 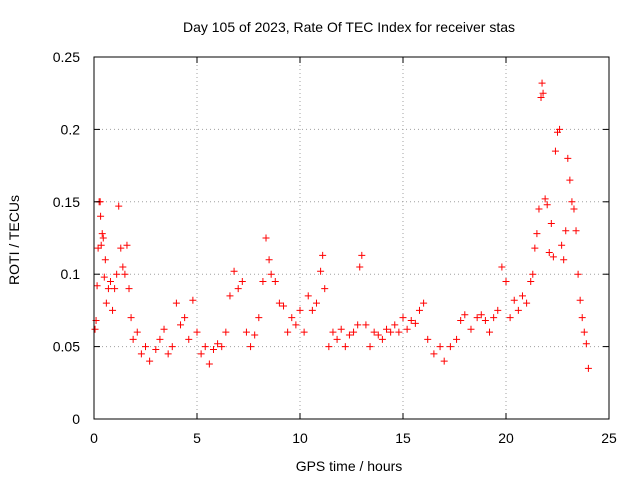 I want to click on y-axis-label: ROTI / TECUs, so click(x=14, y=240).